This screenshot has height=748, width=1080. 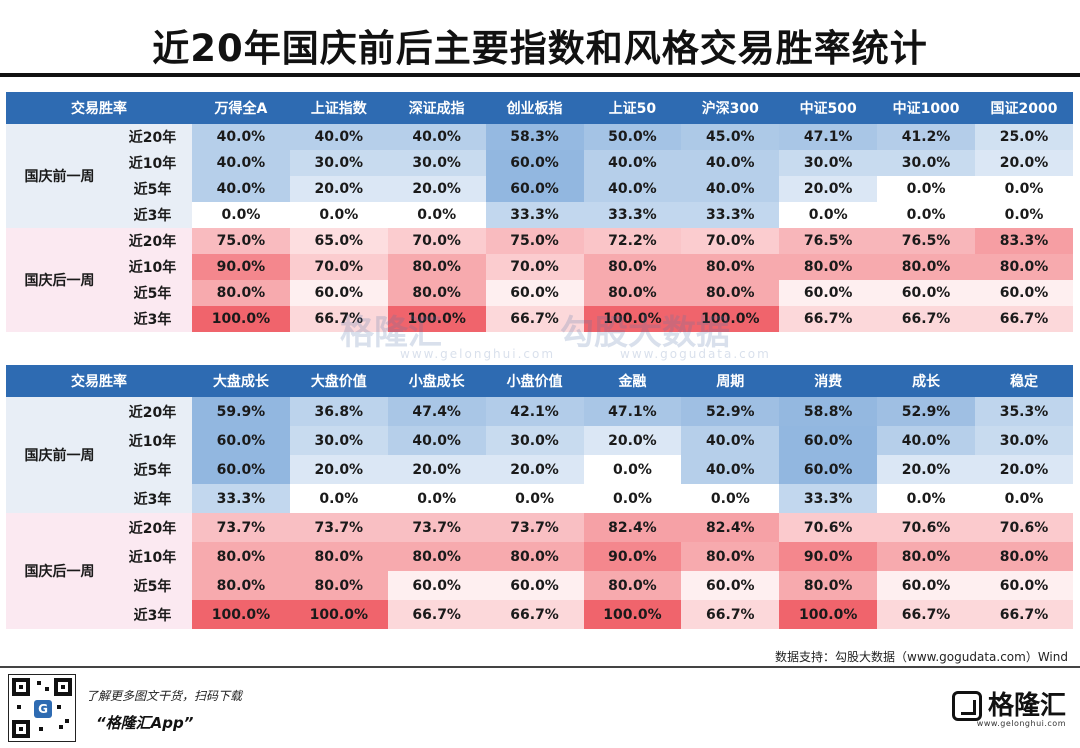 I want to click on qr-finder-bottom-left, so click(x=21, y=729).